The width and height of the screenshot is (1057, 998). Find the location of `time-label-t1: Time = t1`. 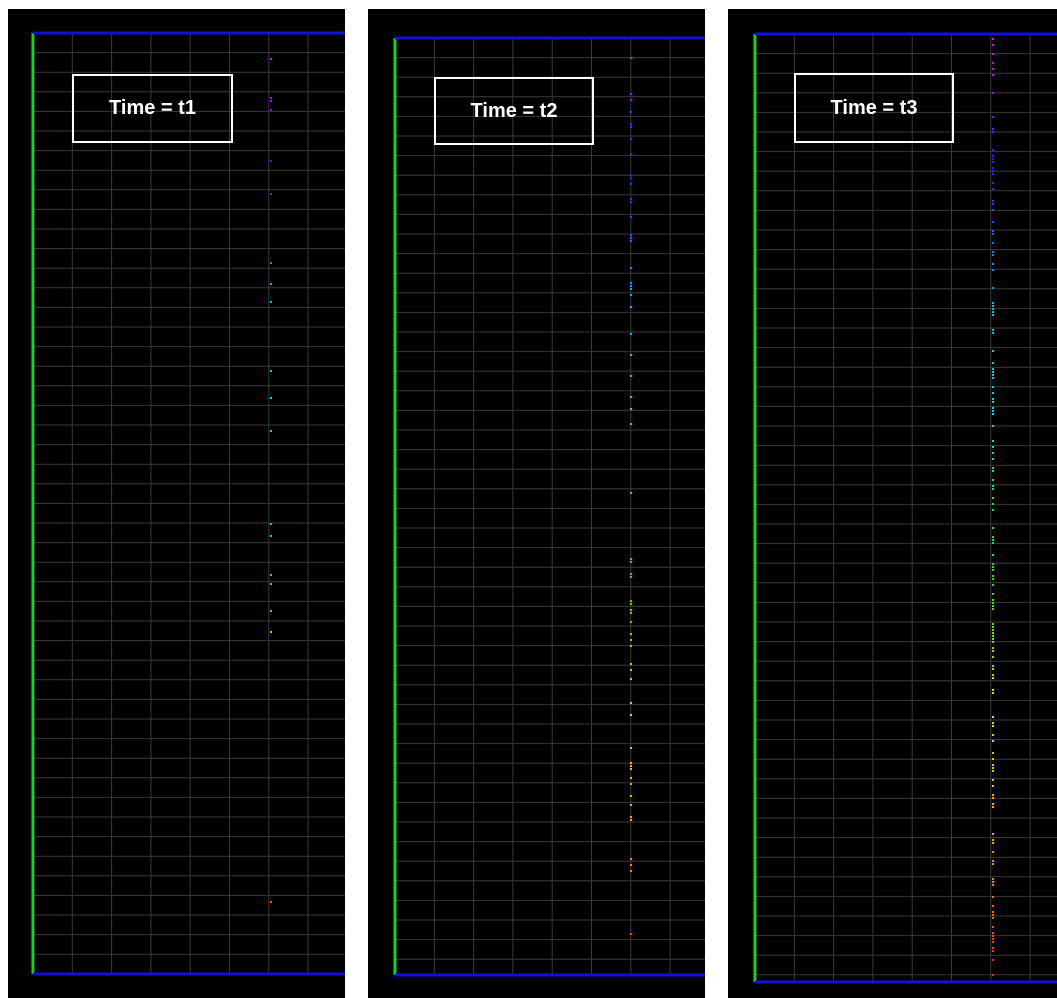

time-label-t1: Time = t1 is located at coordinates (152, 108).